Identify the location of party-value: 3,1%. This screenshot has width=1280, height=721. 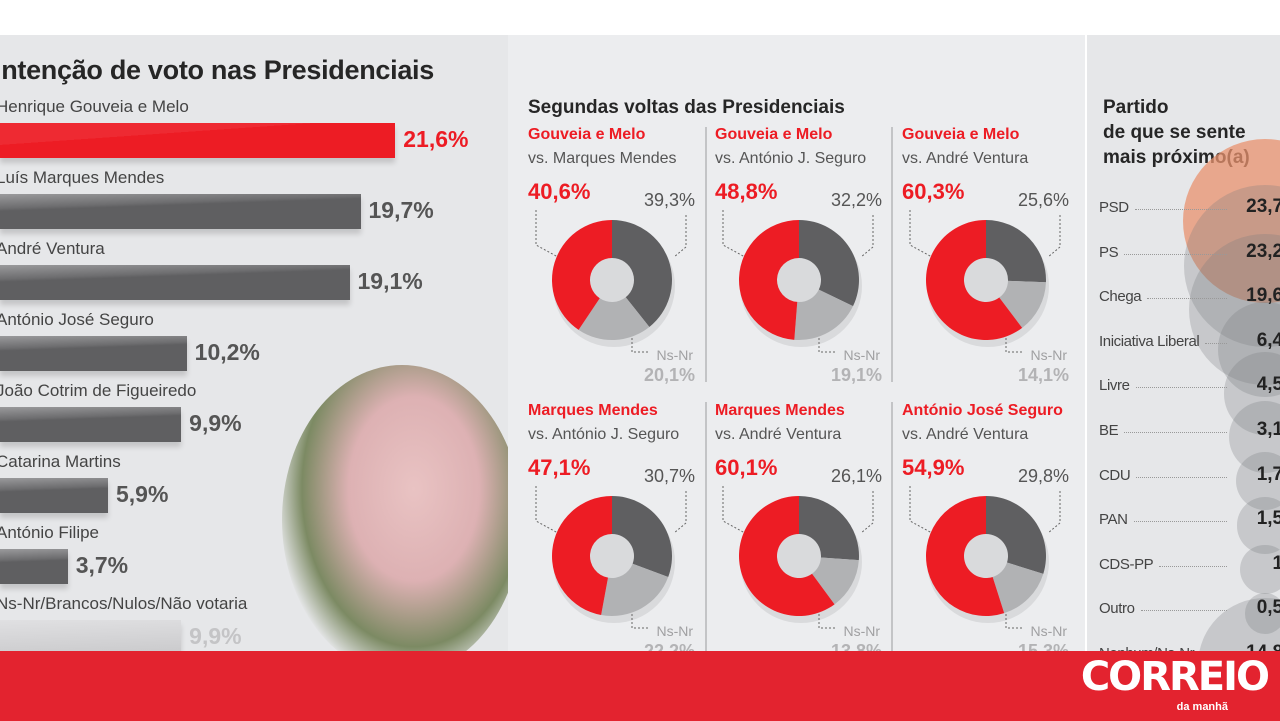
(1268, 429).